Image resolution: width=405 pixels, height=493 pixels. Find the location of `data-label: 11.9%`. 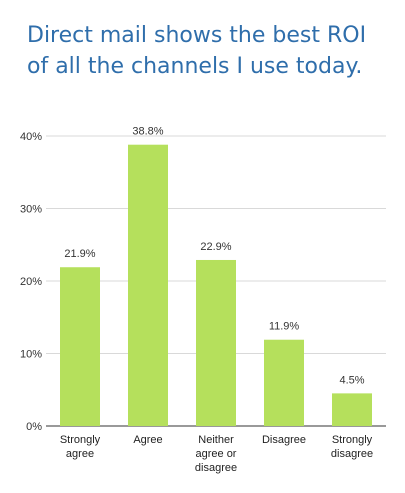

data-label: 11.9% is located at coordinates (284, 327).